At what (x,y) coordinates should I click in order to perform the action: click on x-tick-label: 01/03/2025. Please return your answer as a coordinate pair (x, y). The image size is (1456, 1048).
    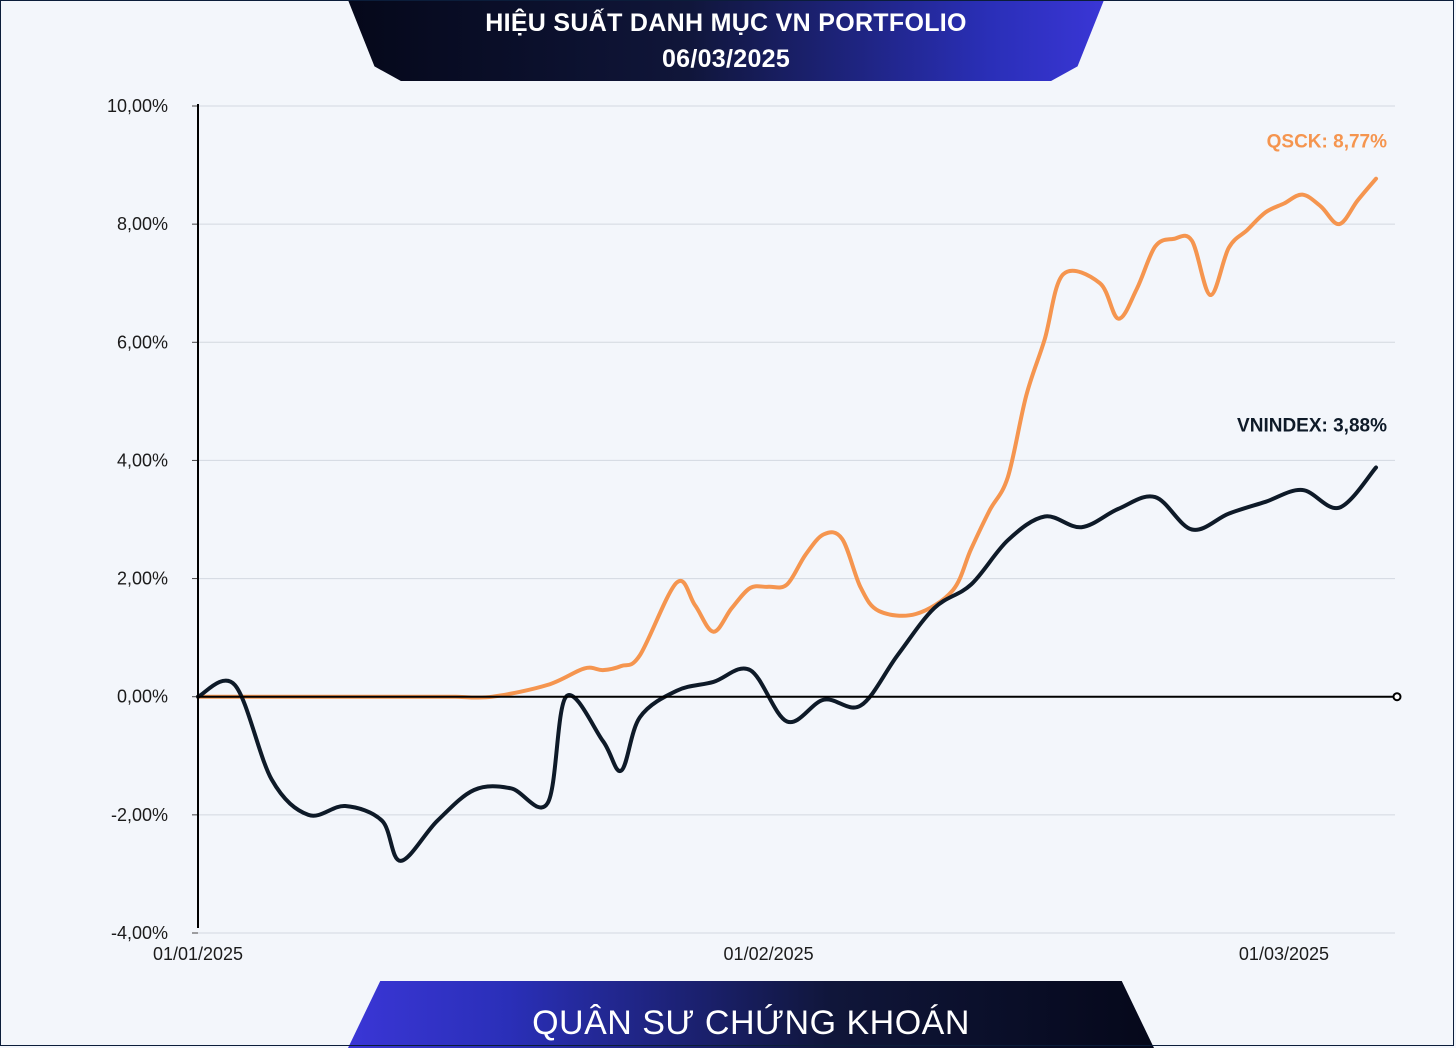
    Looking at the image, I should click on (1284, 954).